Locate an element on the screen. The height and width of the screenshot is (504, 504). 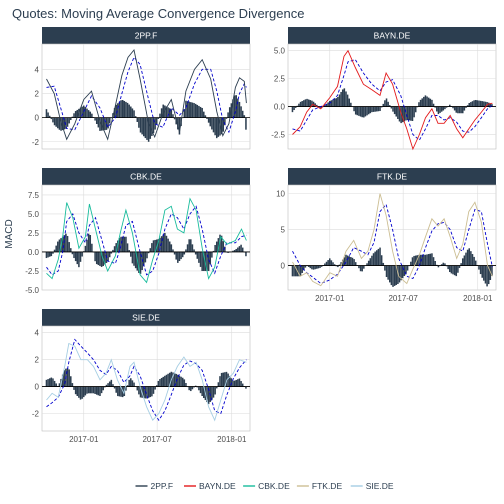
x-tick-label: 2017-07 is located at coordinates (157, 439).